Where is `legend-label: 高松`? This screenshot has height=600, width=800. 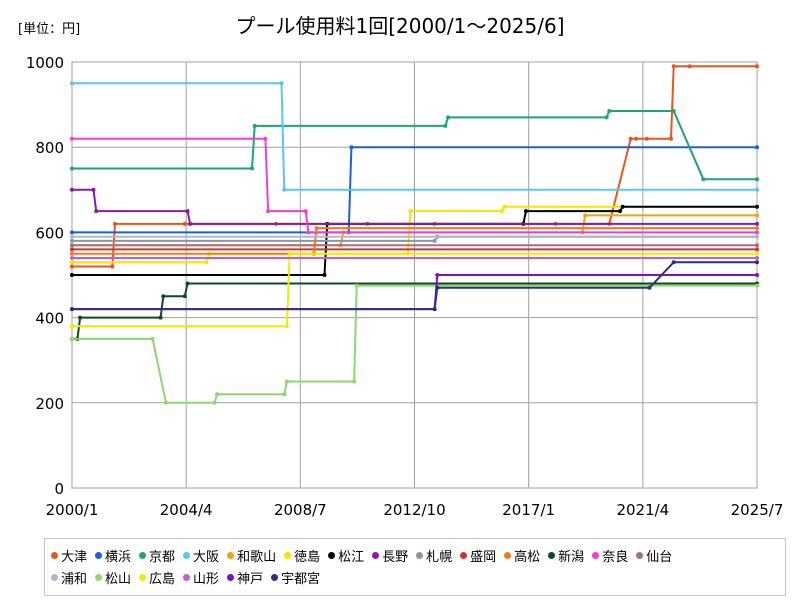
legend-label: 高松 is located at coordinates (527, 557).